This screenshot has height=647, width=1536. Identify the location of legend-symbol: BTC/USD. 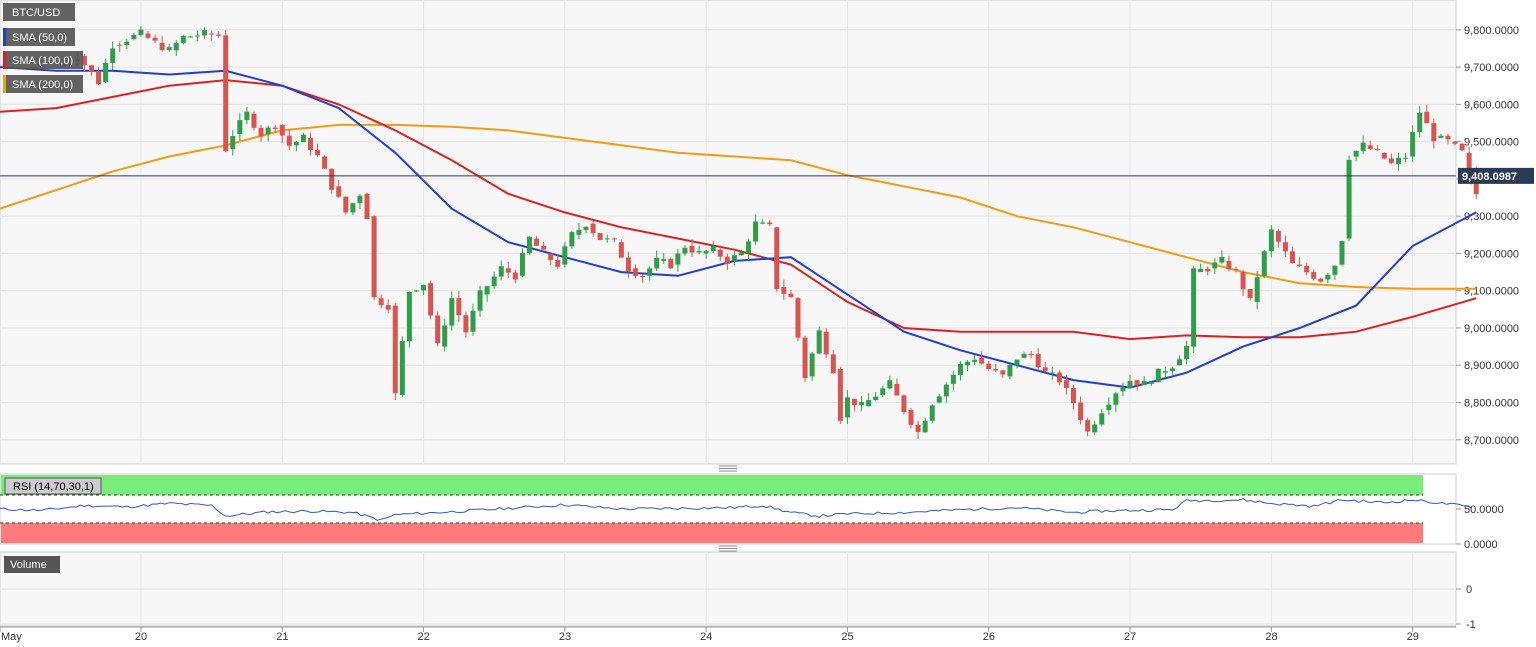
(39, 12).